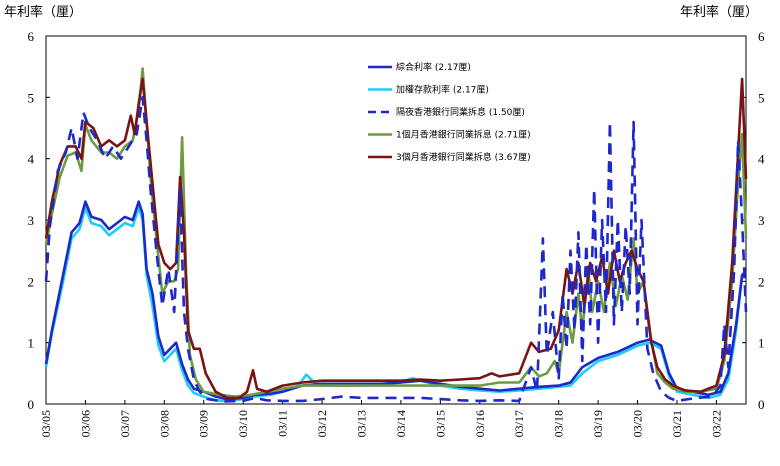 This screenshot has width=780, height=466. Describe the element at coordinates (559, 423) in the screenshot. I see `x-tick-label: 03/18` at that location.